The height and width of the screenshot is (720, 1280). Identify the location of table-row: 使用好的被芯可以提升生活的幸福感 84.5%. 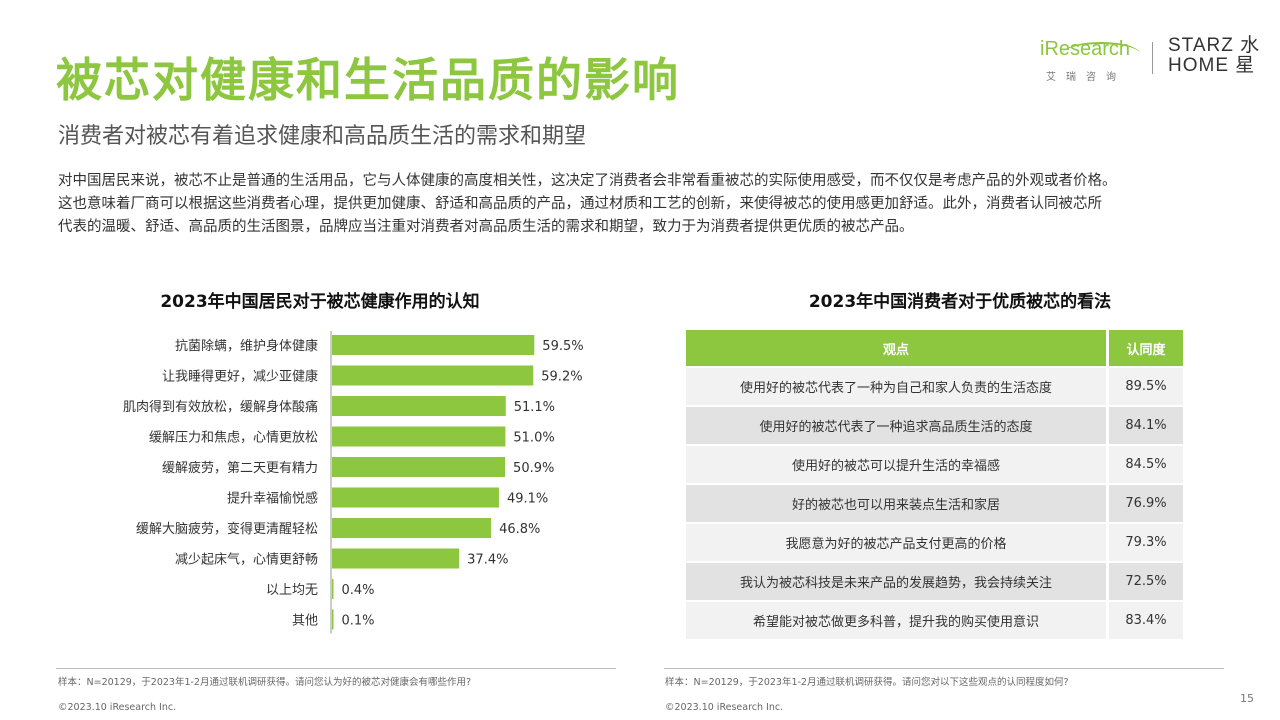
(934, 464).